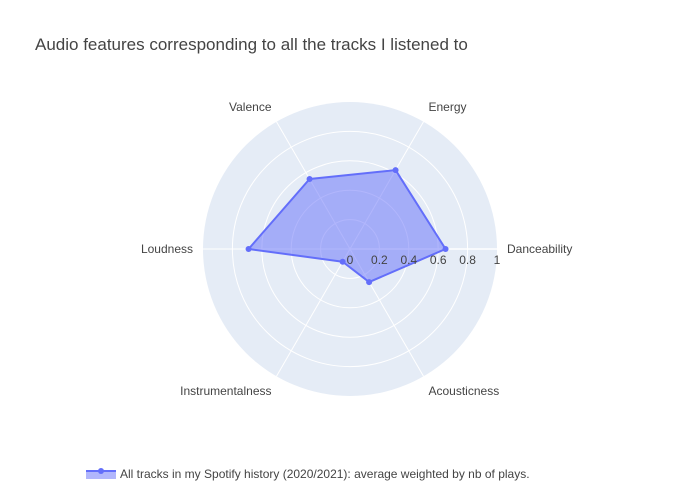 The height and width of the screenshot is (500, 700). Describe the element at coordinates (369, 282) in the screenshot. I see `data-point-acousticness` at that location.